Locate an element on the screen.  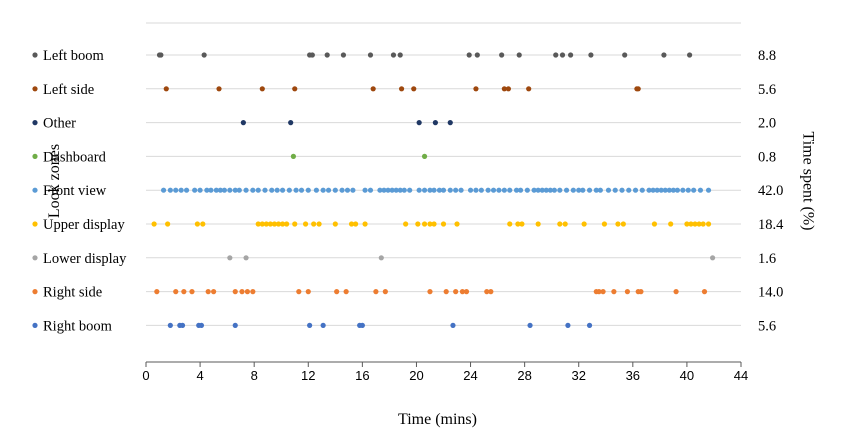
x-tick-label: 12 is located at coordinates (308, 375).